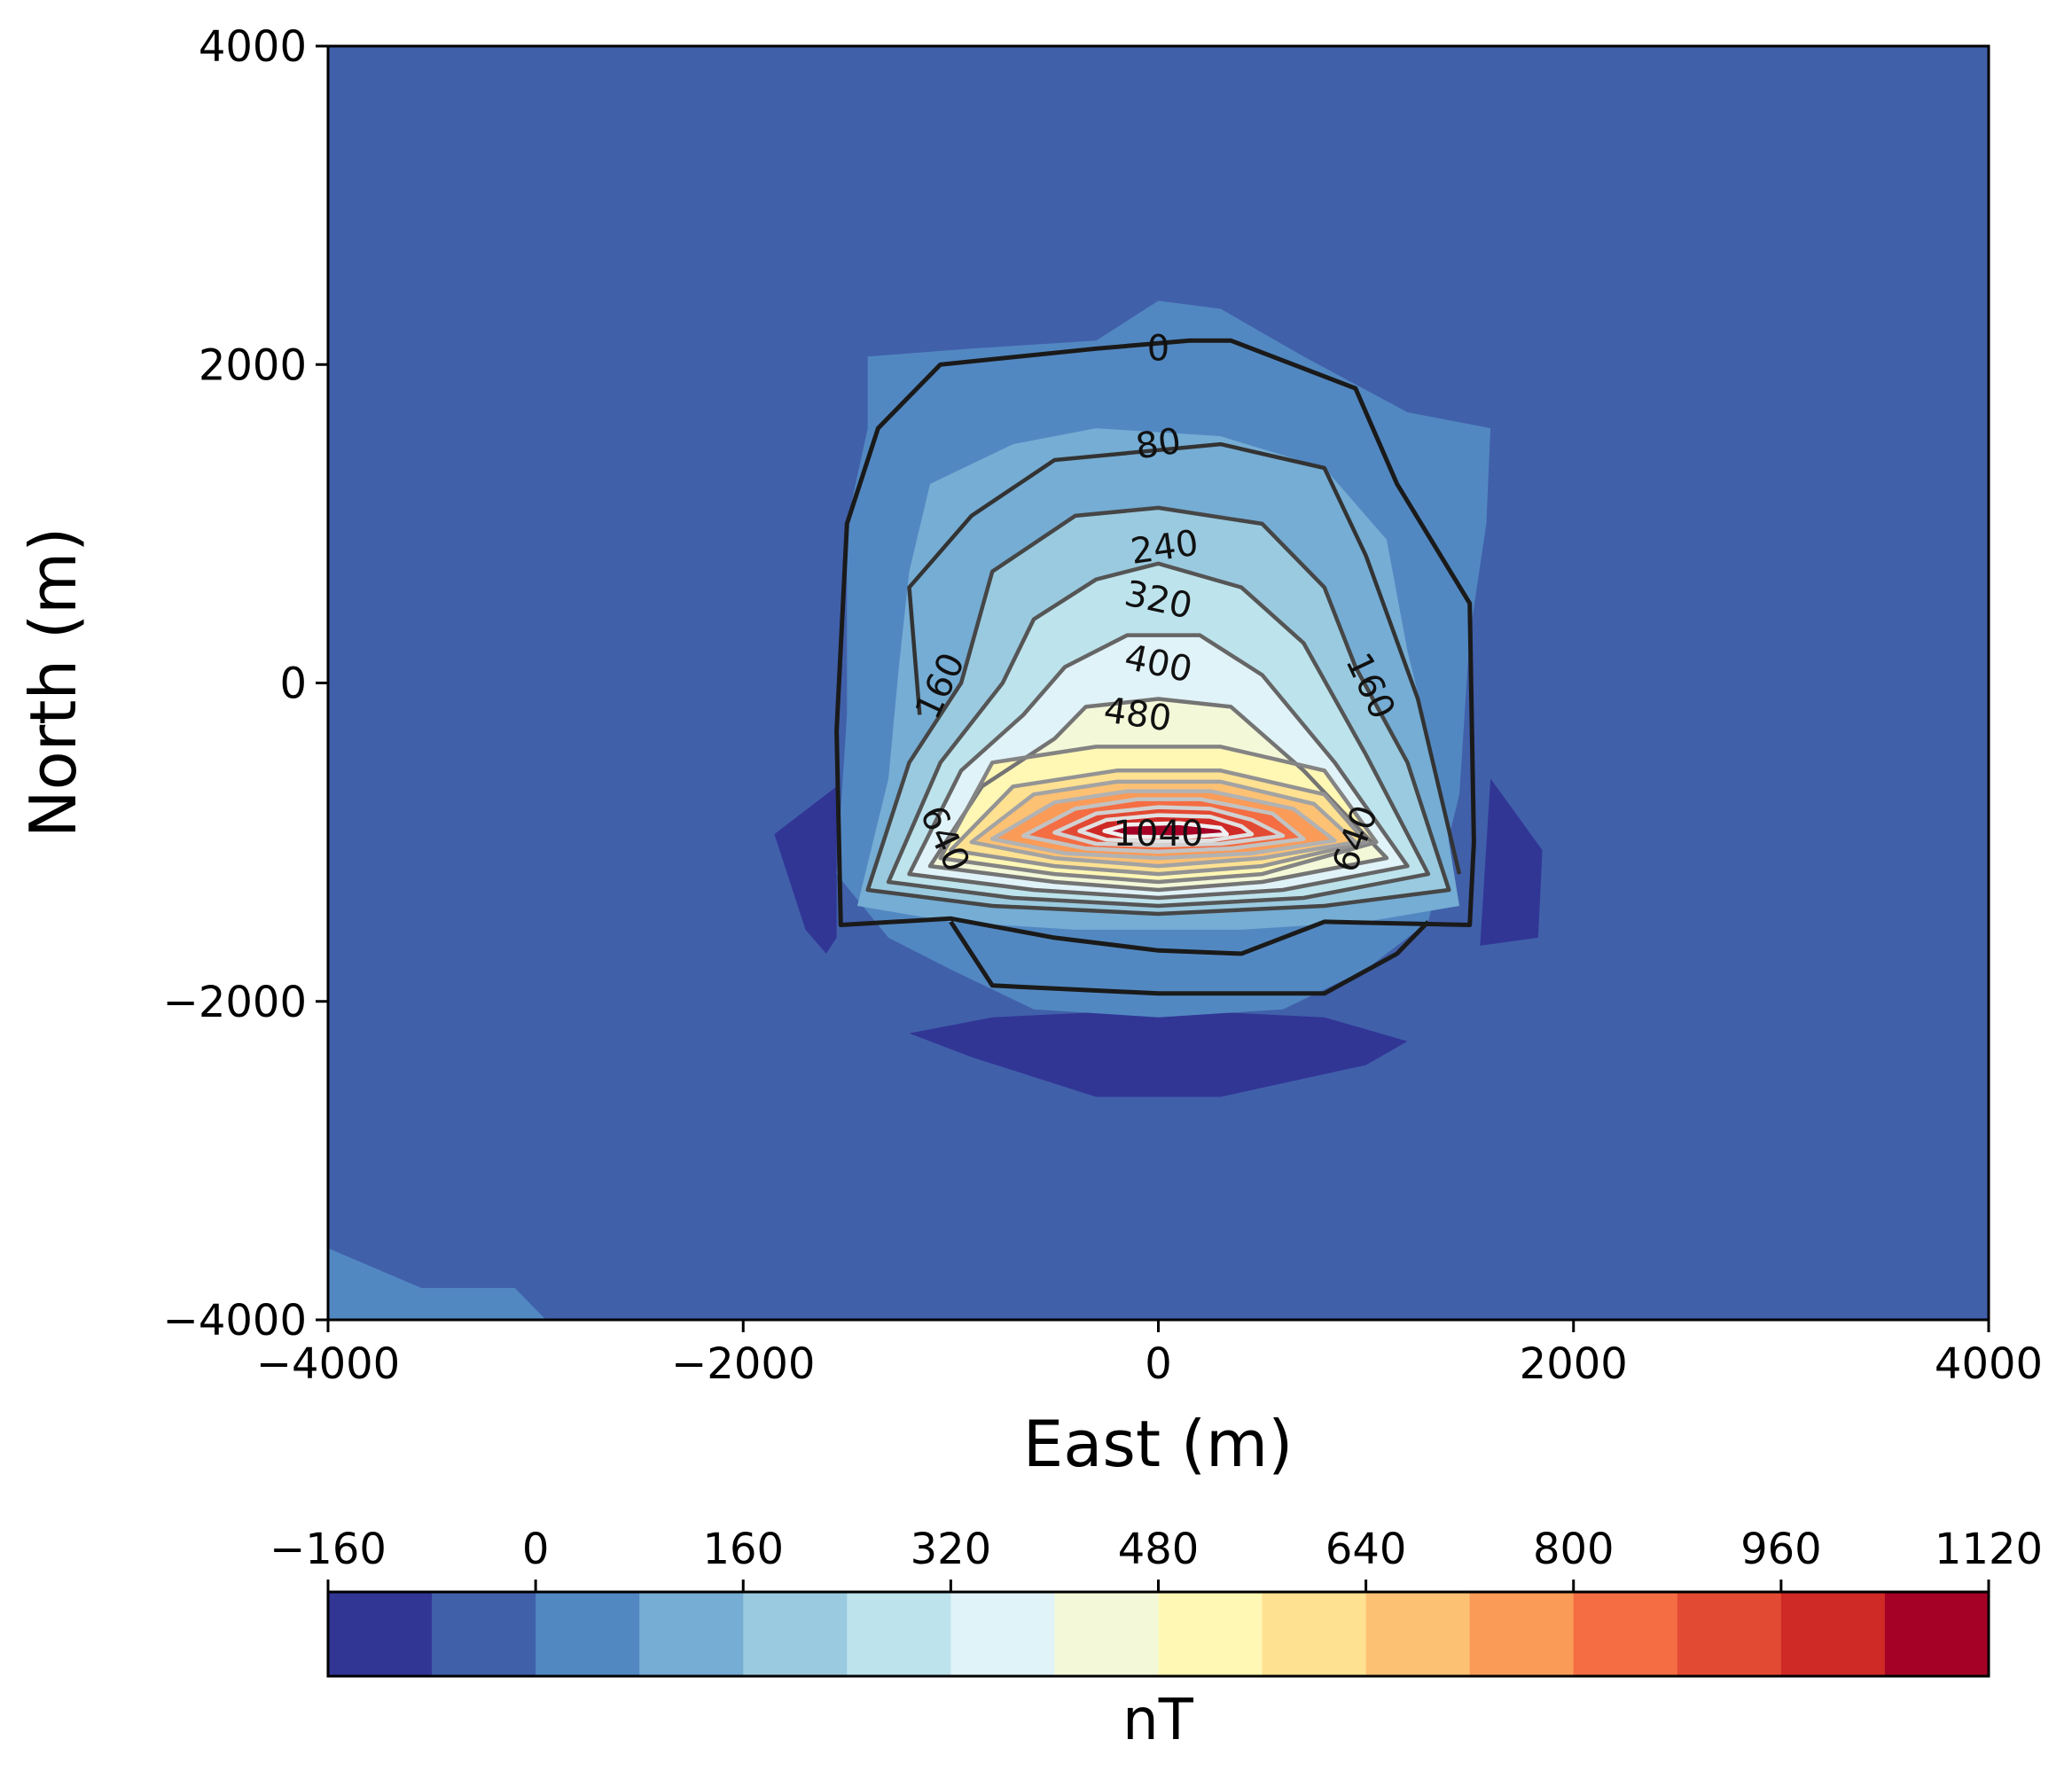 Image resolution: width=2072 pixels, height=1771 pixels. I want to click on colorbar-tick-label: 0, so click(536, 1549).